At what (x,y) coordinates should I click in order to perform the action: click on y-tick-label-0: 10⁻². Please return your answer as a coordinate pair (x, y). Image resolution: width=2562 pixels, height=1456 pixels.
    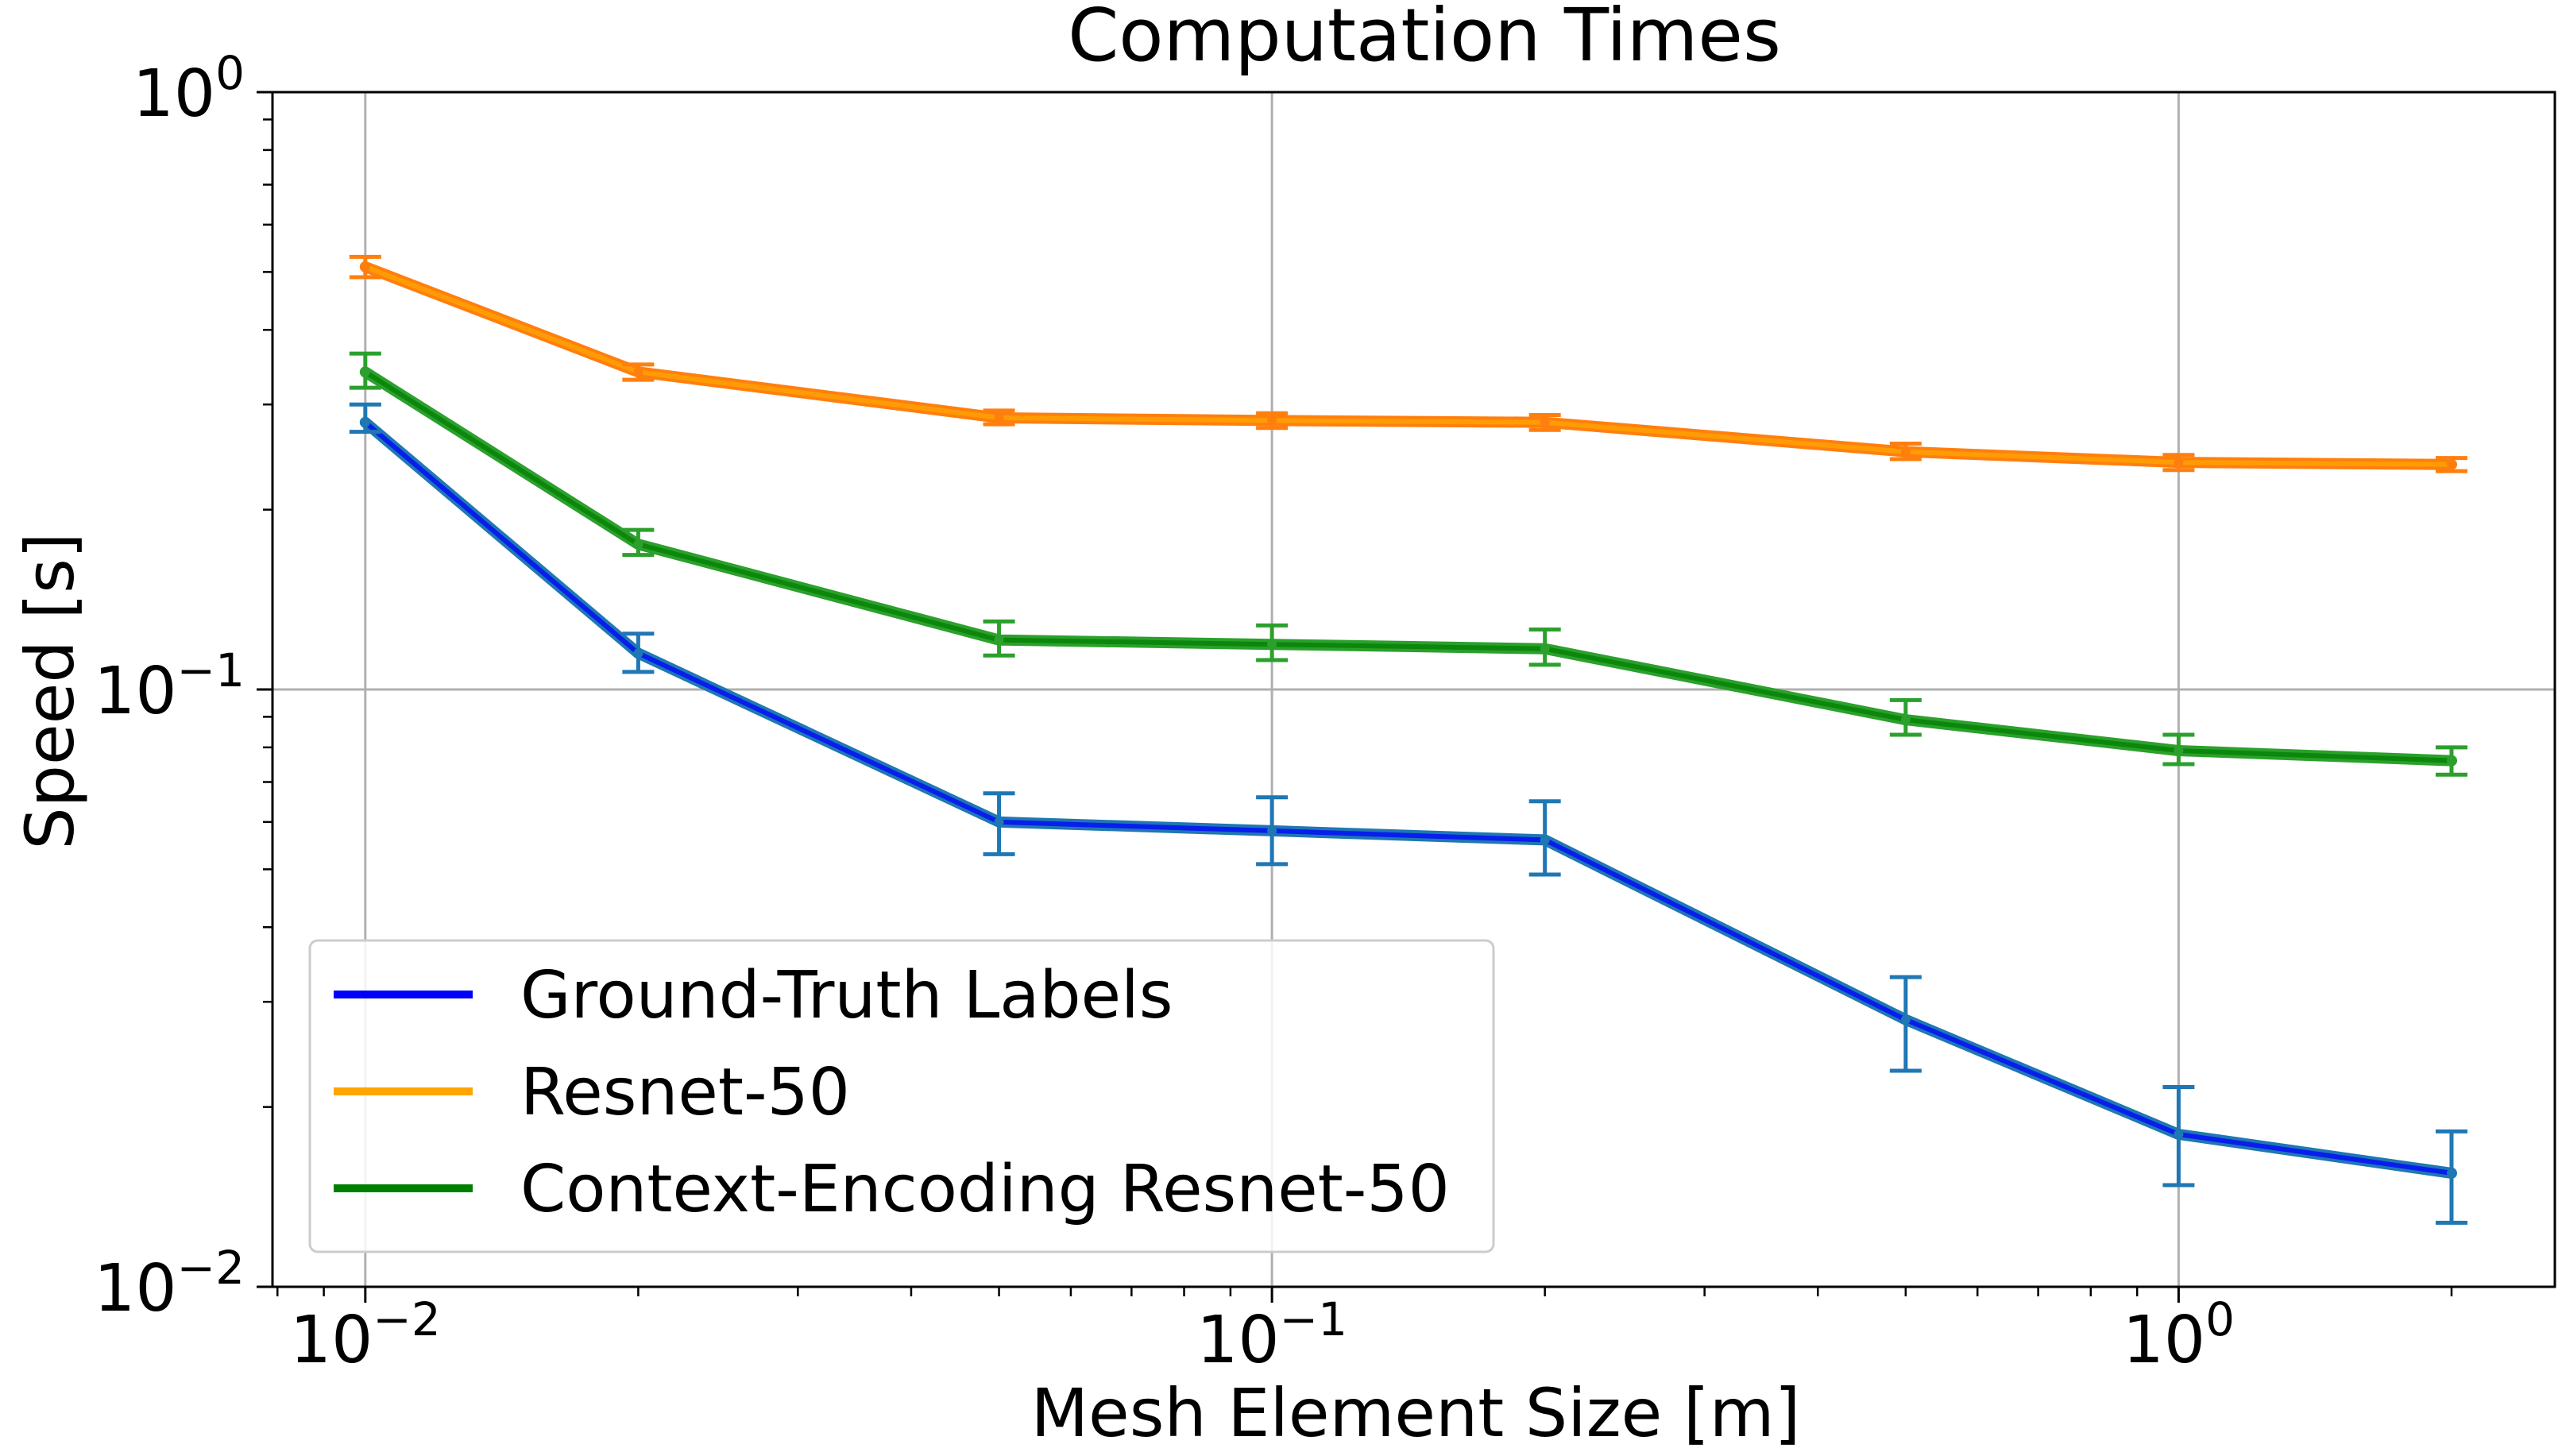
    Looking at the image, I should click on (169, 1284).